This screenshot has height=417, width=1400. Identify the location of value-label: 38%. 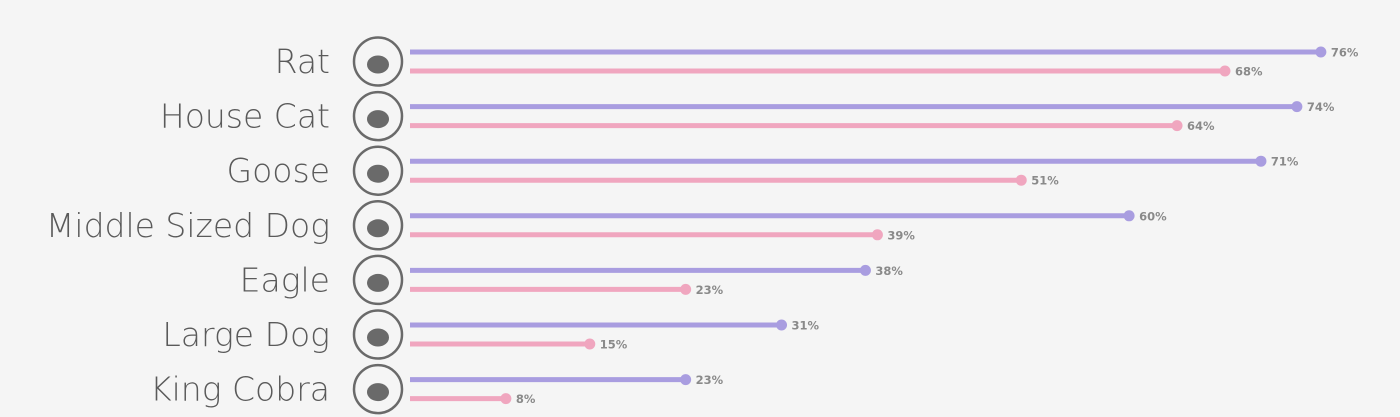
(889, 271).